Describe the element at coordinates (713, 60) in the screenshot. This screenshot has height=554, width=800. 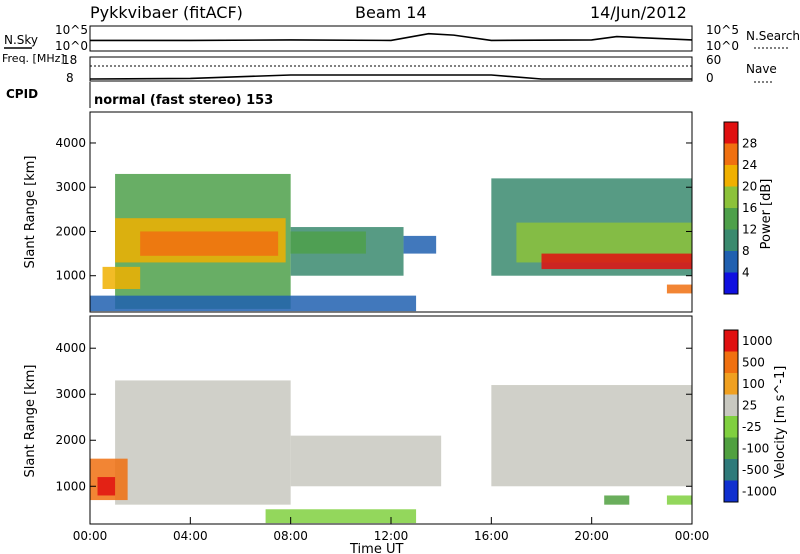
I see `freq-right-tick-high: 60` at that location.